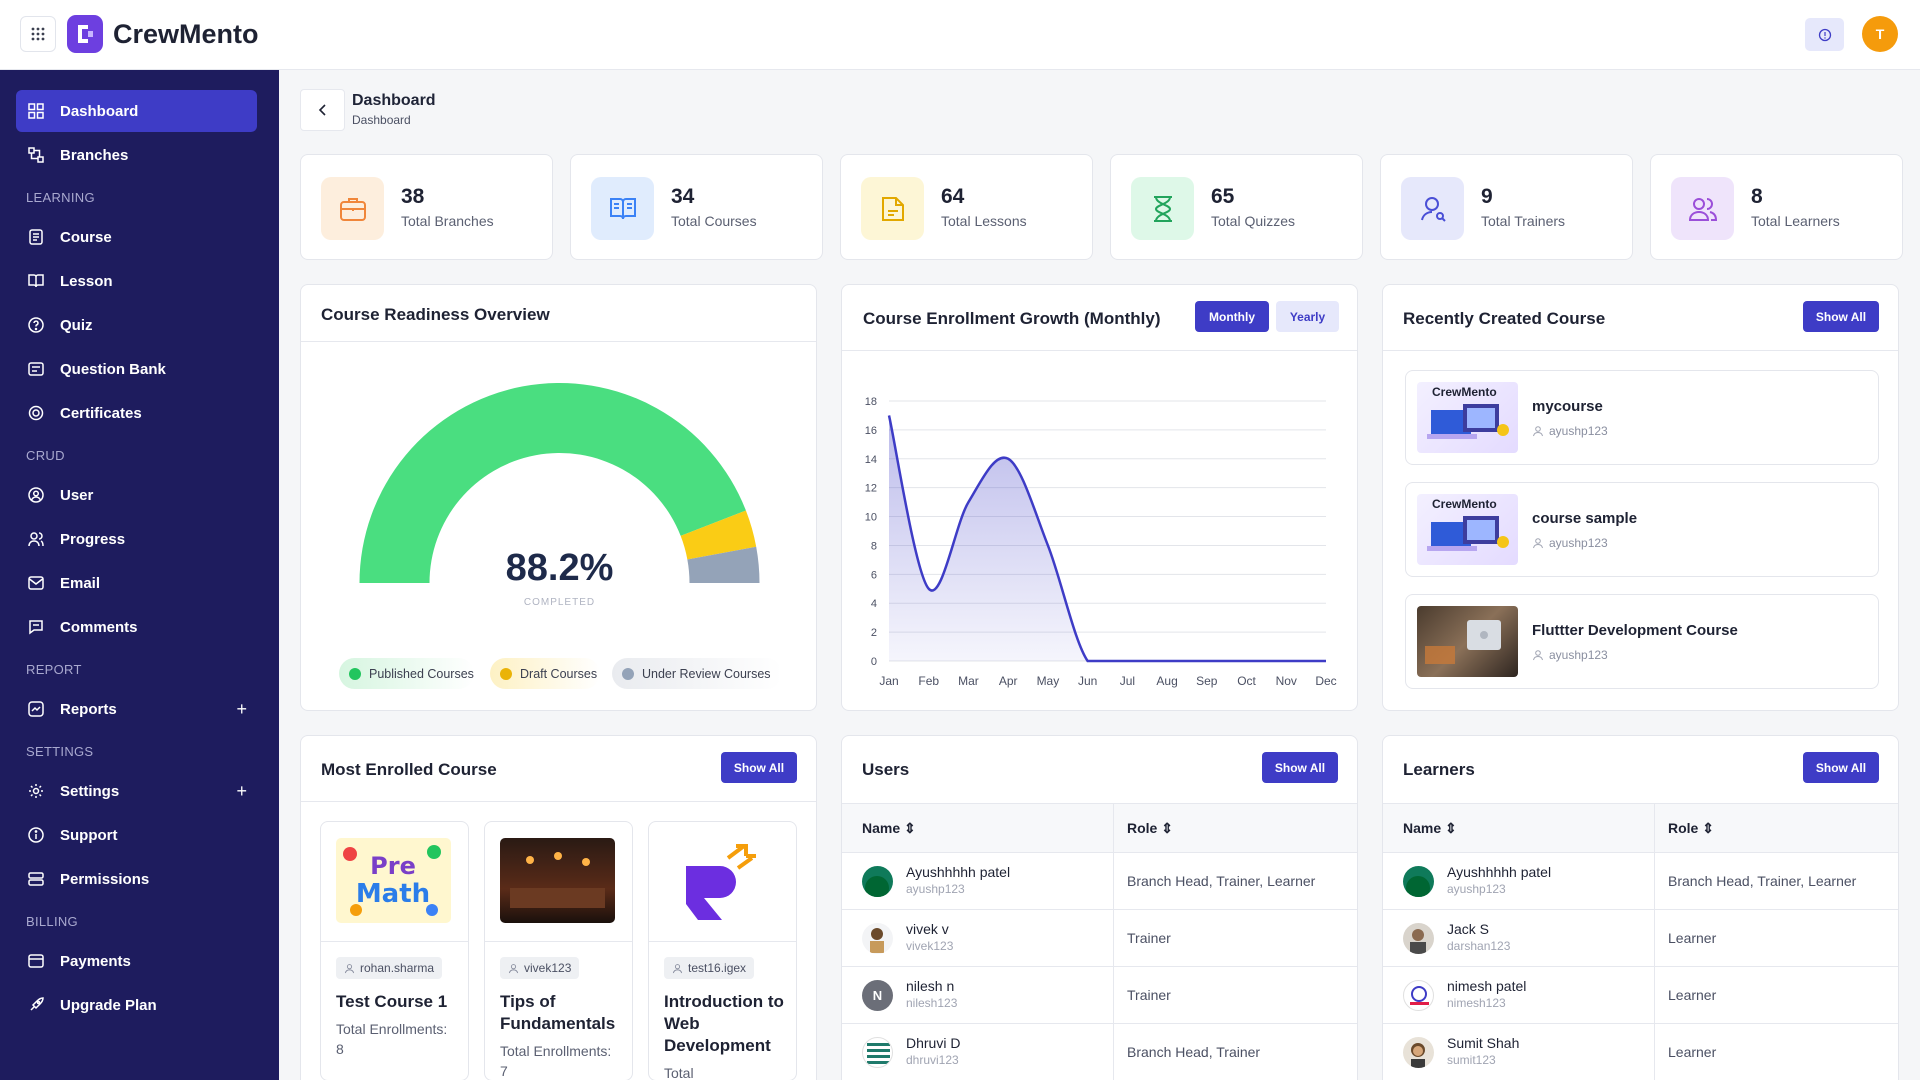 This screenshot has width=1920, height=1080. What do you see at coordinates (1008, 681) in the screenshot?
I see `x-tick-label: Apr` at bounding box center [1008, 681].